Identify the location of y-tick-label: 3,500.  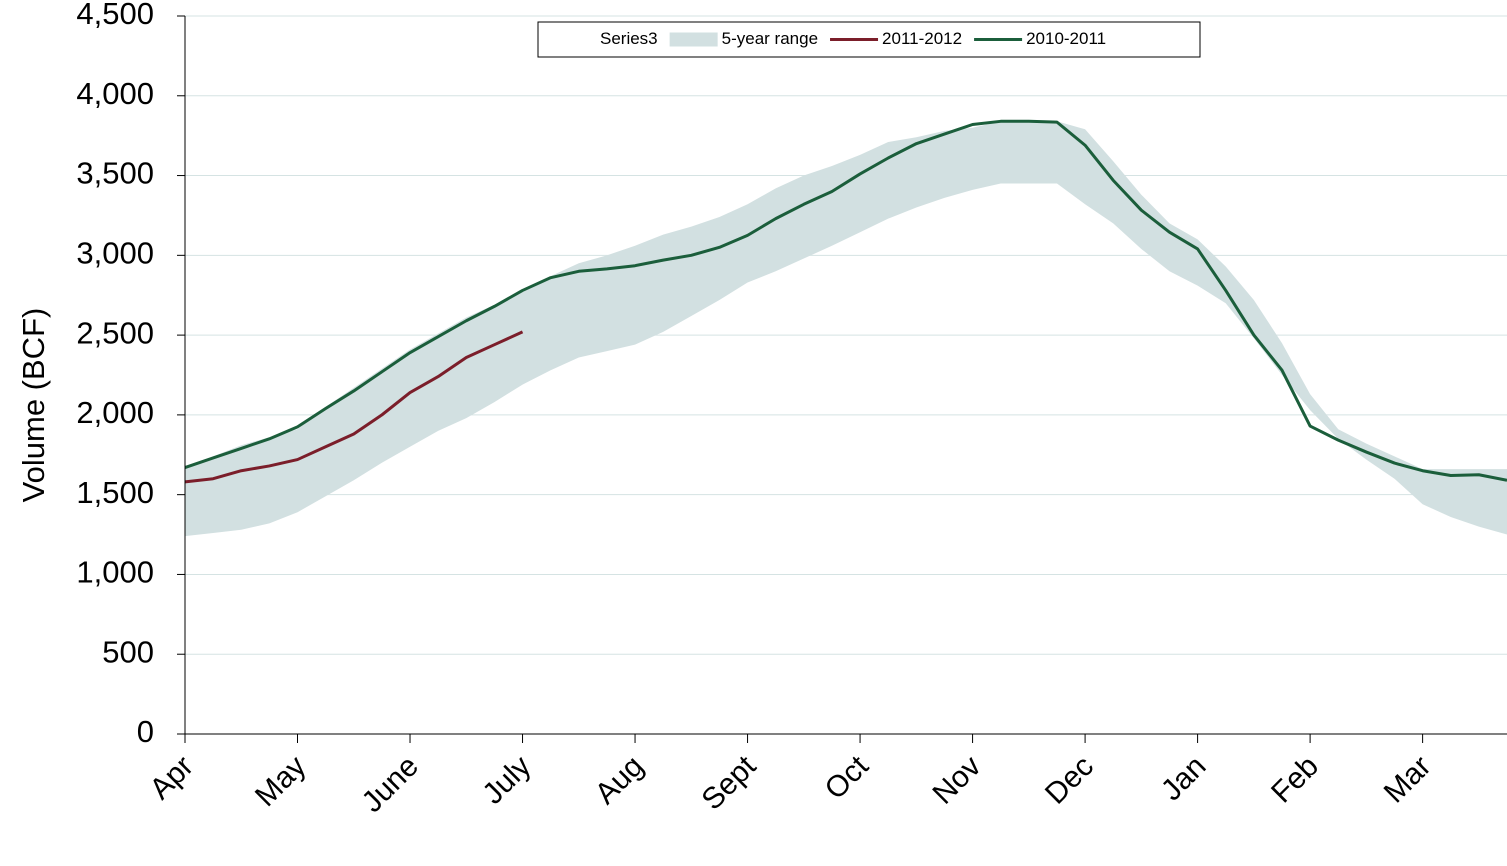
(115, 173).